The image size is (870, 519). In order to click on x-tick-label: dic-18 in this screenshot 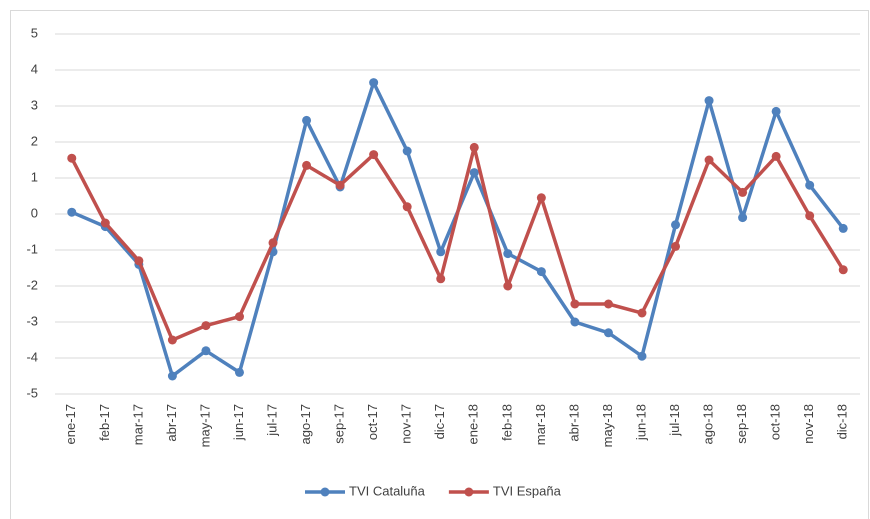, I will do `click(842, 421)`.